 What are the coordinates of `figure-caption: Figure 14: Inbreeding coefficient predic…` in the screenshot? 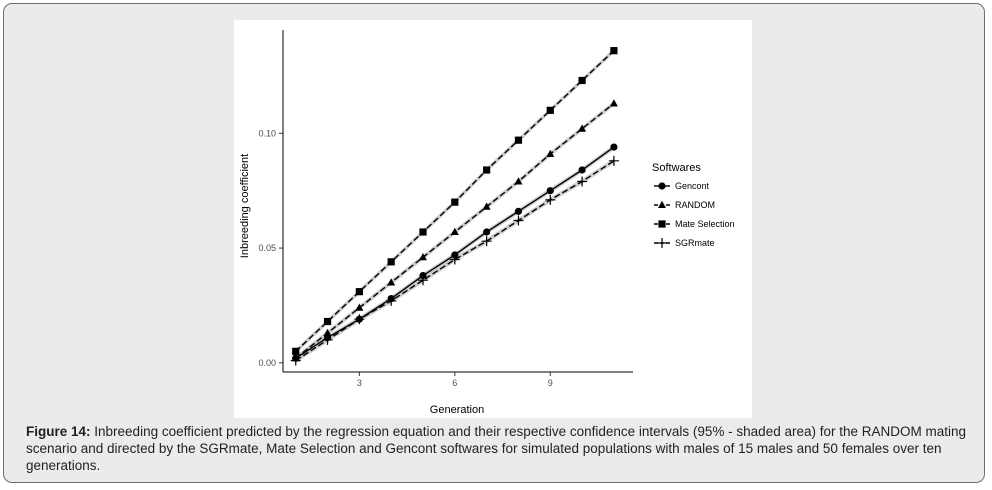 It's located at (496, 448).